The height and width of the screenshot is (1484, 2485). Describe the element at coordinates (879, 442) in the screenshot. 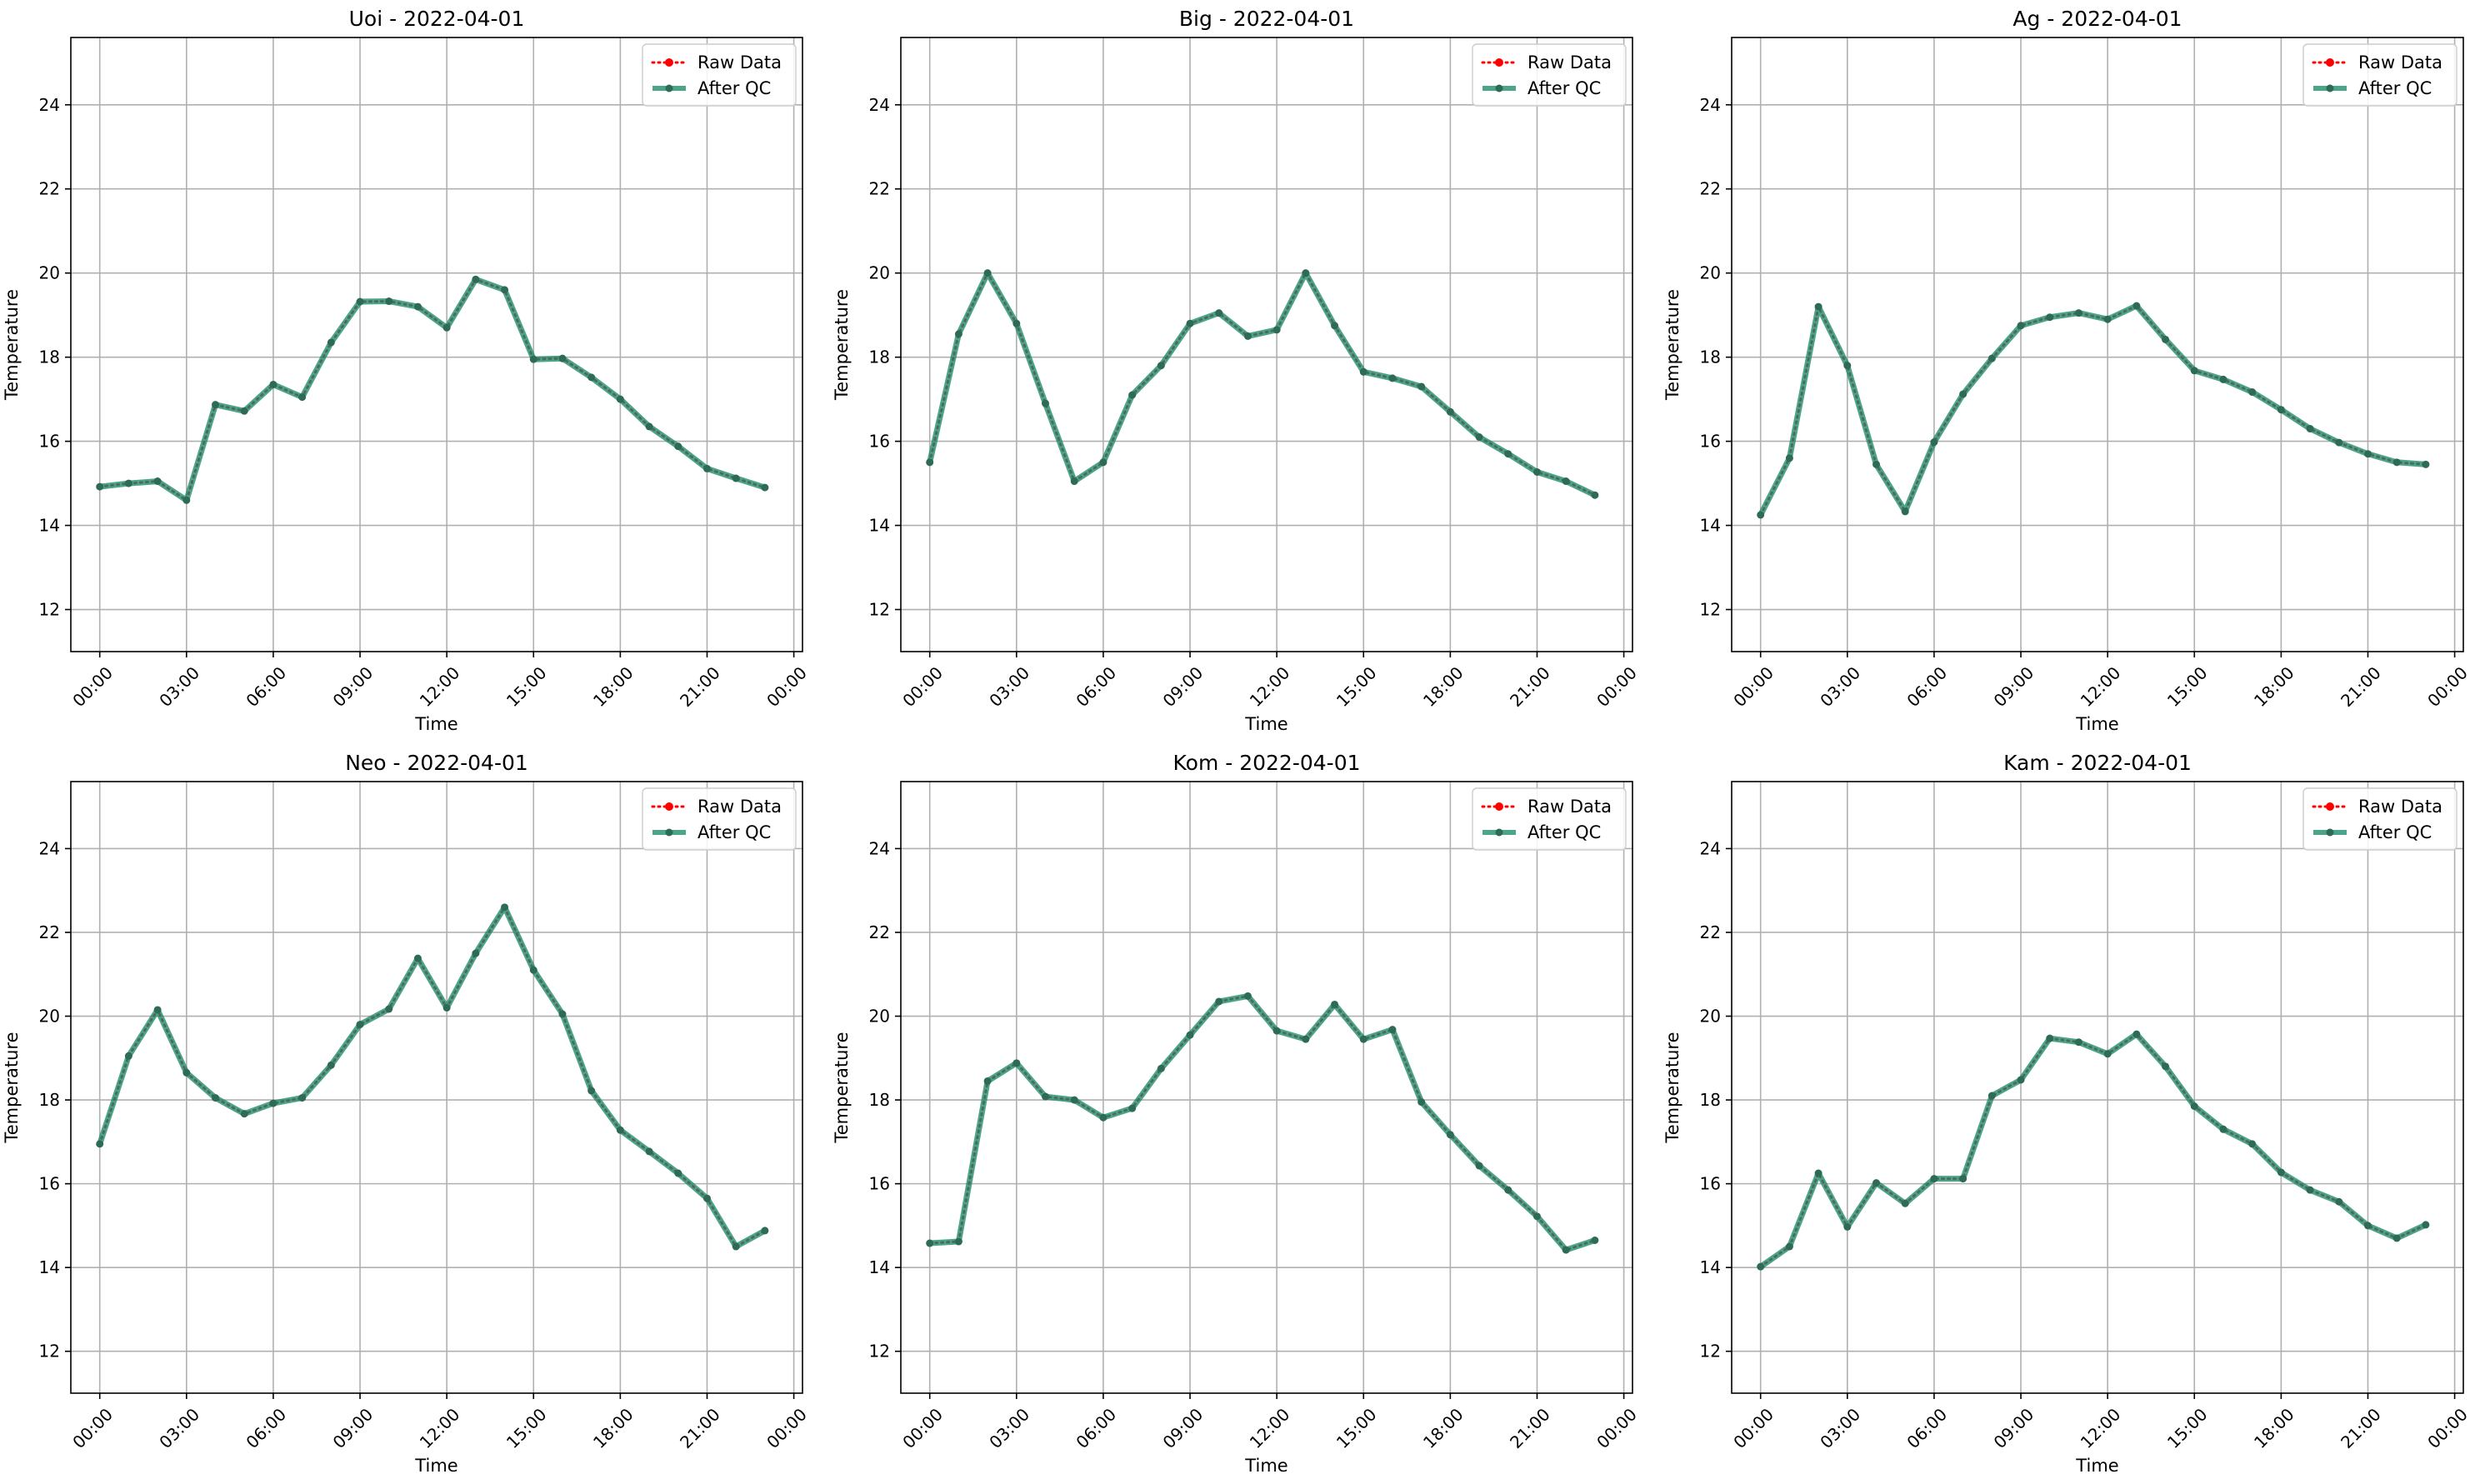

I see `y-tick-label: 16` at that location.